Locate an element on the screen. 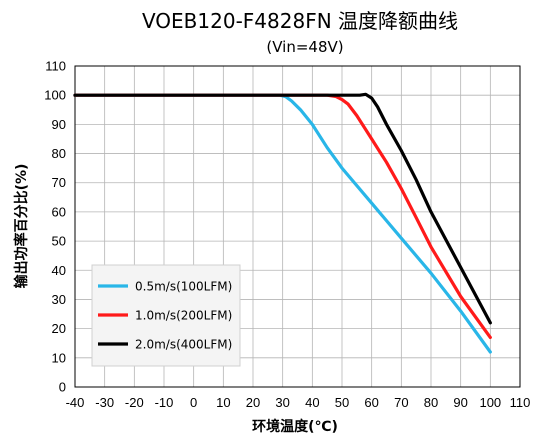  y-tick-label: 40 is located at coordinates (59, 270).